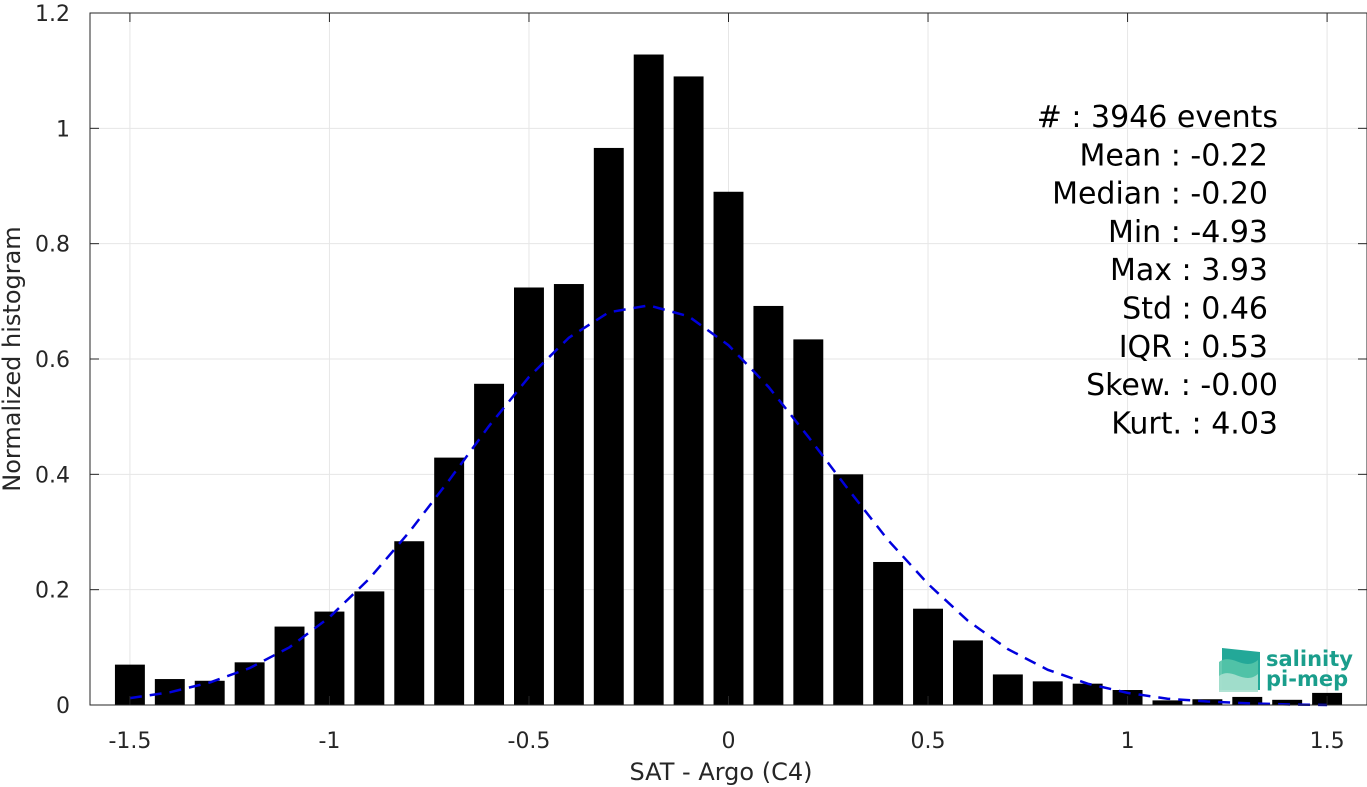  Describe the element at coordinates (1239, 670) in the screenshot. I see `wave-logo-icon` at that location.